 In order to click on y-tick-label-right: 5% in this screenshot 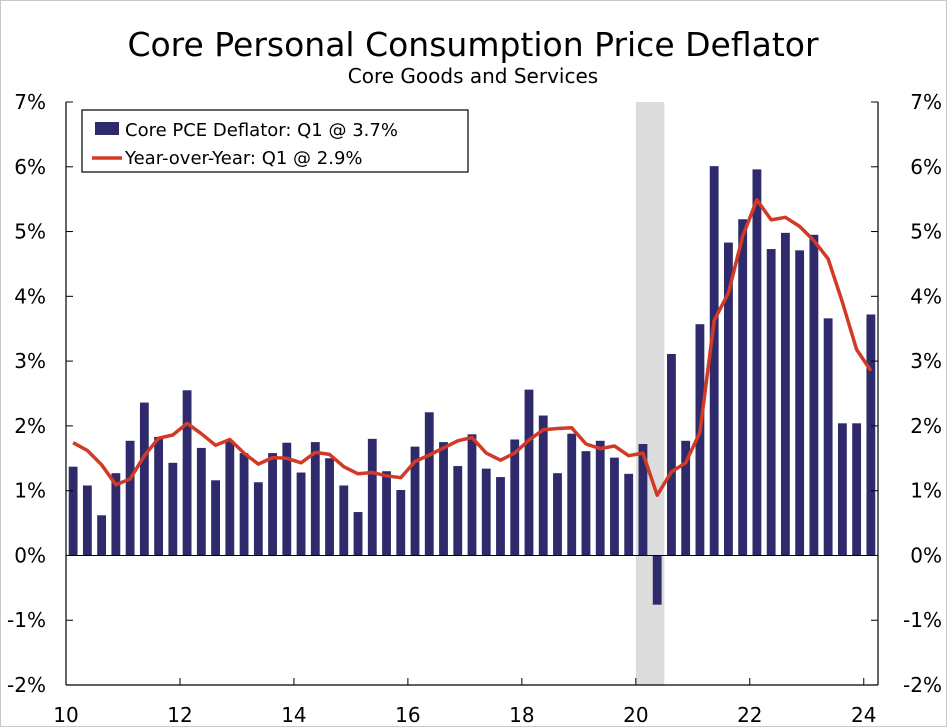, I will do `click(926, 232)`.